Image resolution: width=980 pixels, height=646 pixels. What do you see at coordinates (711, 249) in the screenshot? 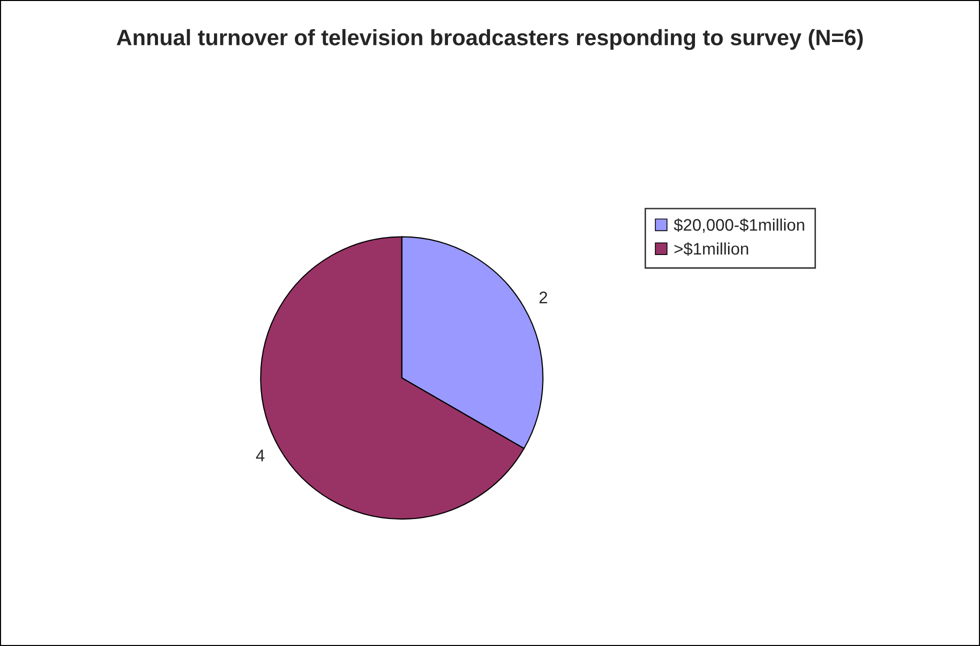
I see `legend-label: >$1million` at bounding box center [711, 249].